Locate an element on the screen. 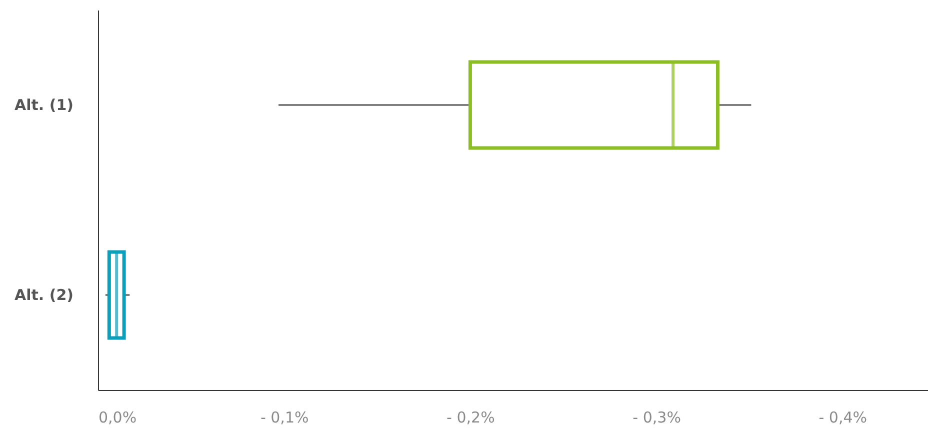  x-tick-label: - 0,3% is located at coordinates (656, 417).